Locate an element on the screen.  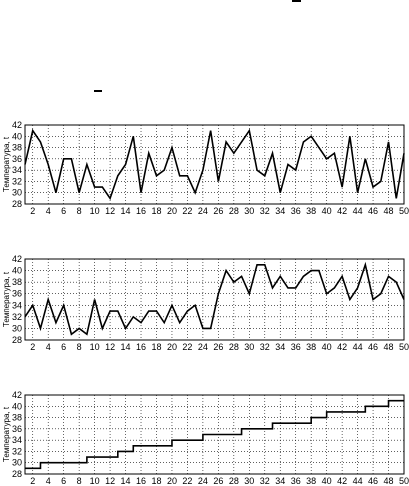
header-mark-bottom is located at coordinates (98, 91).